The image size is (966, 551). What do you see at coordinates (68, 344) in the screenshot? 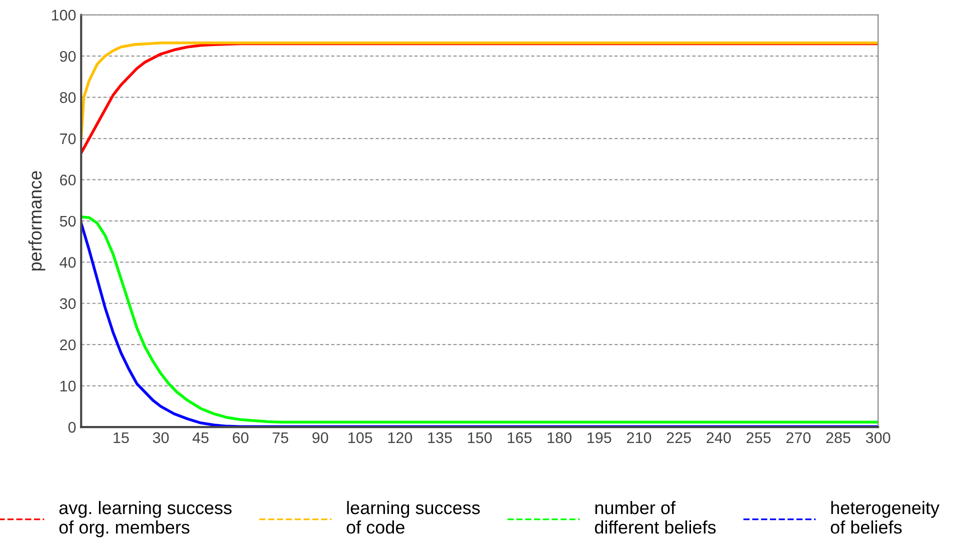
I see `y-tick-label: 20` at bounding box center [68, 344].